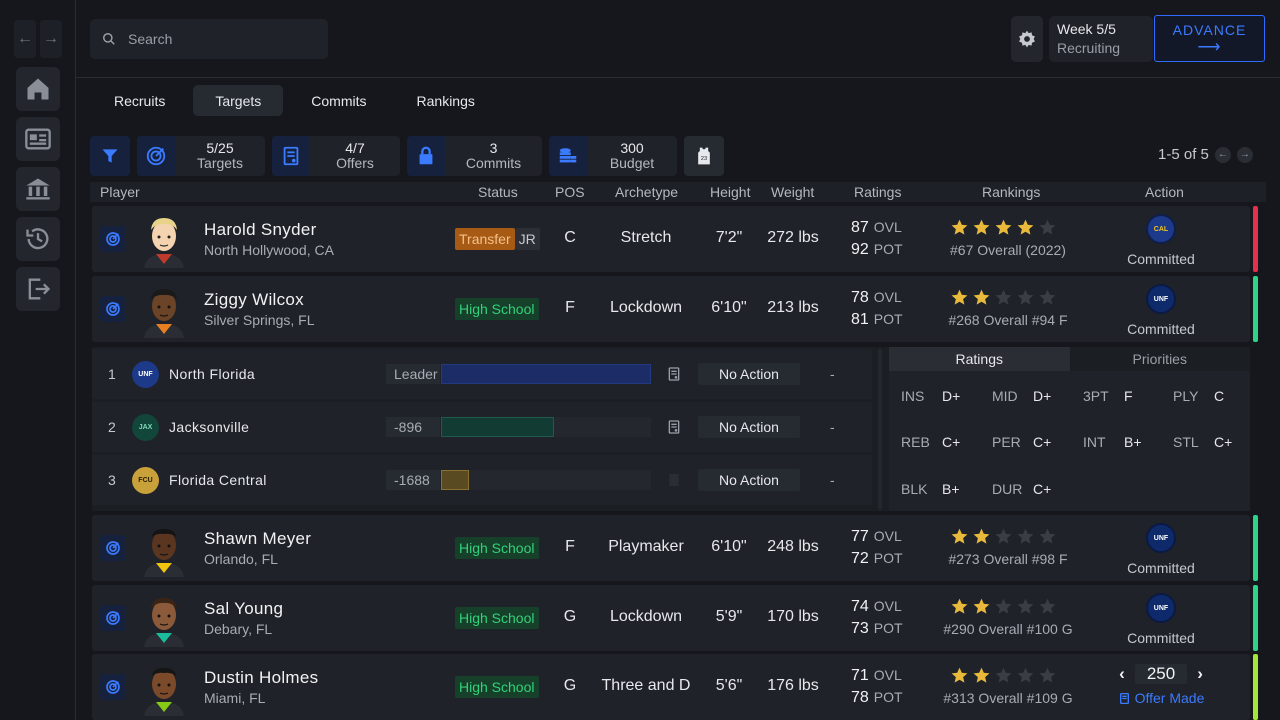 The width and height of the screenshot is (1280, 720). I want to click on back-button: ←, so click(25, 39).